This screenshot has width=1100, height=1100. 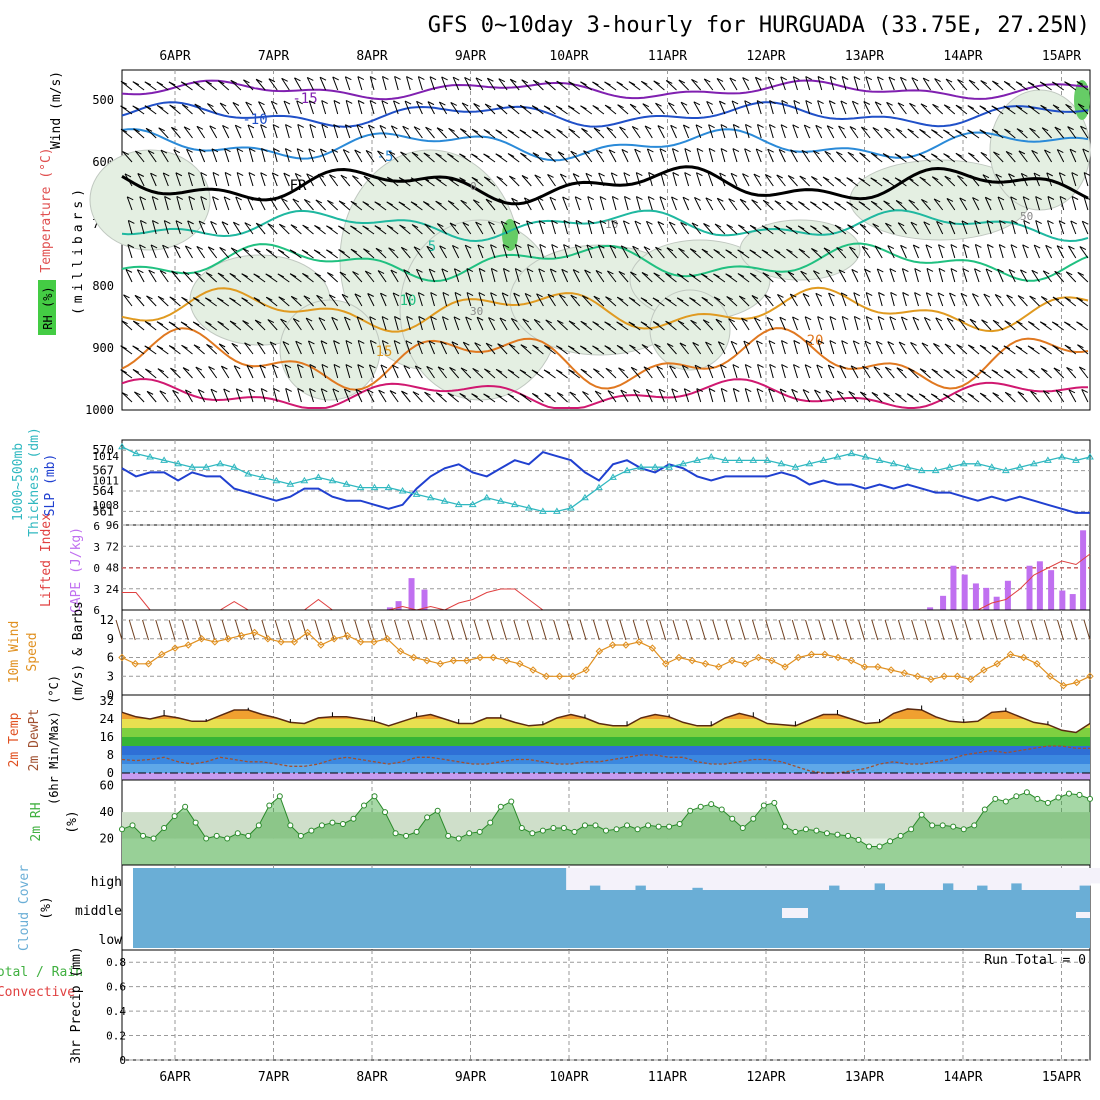 What do you see at coordinates (606, 744) in the screenshot?
I see `temp-bands` at bounding box center [606, 744].